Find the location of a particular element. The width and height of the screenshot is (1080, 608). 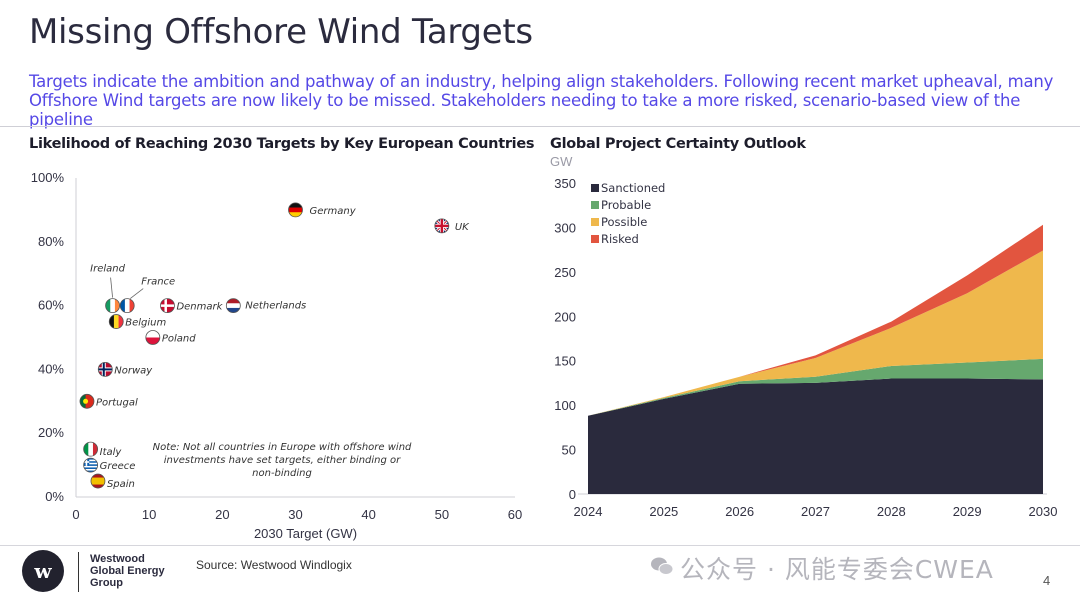

scatter-point-label: UK is located at coordinates (462, 227).